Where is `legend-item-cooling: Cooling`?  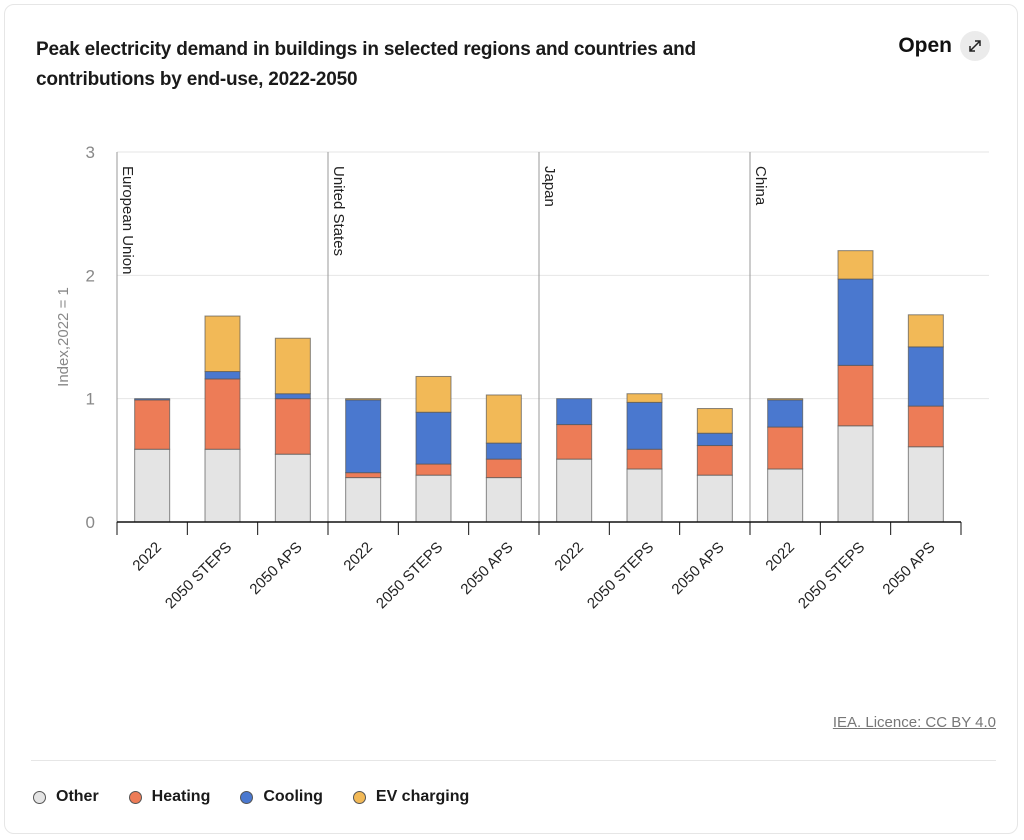 legend-item-cooling: Cooling is located at coordinates (281, 797).